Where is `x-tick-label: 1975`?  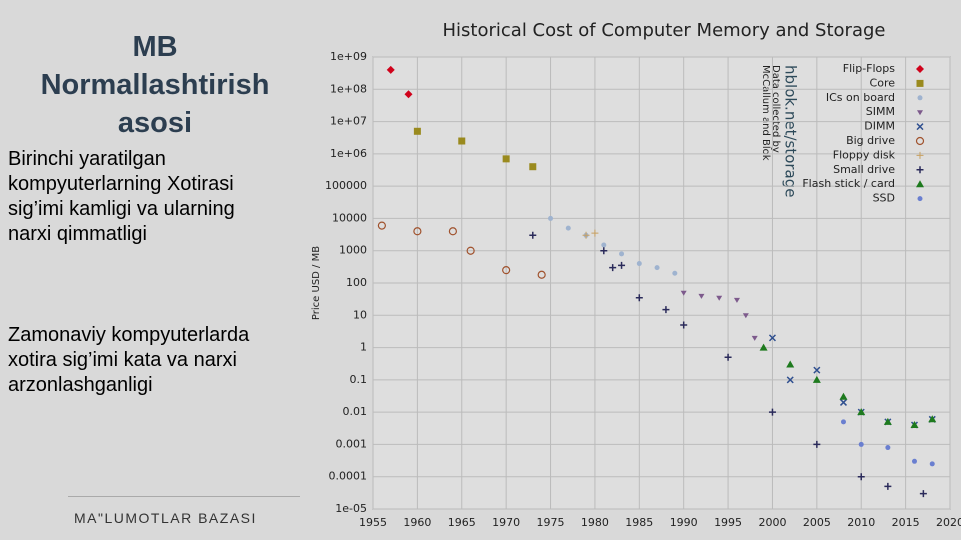 x-tick-label: 1975 is located at coordinates (551, 522).